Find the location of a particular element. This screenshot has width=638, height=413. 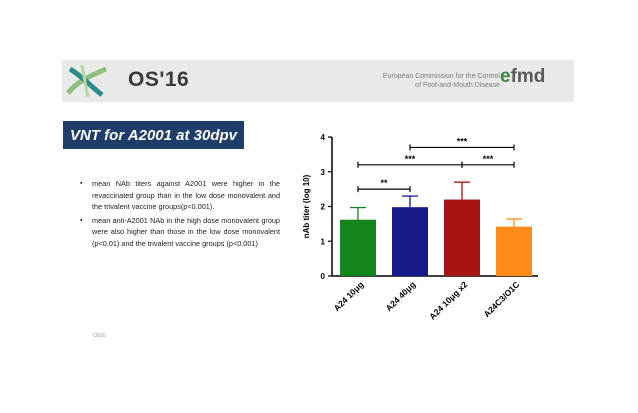

slide-title-text: VNT for A2001 at 30dpv is located at coordinates (153, 135).